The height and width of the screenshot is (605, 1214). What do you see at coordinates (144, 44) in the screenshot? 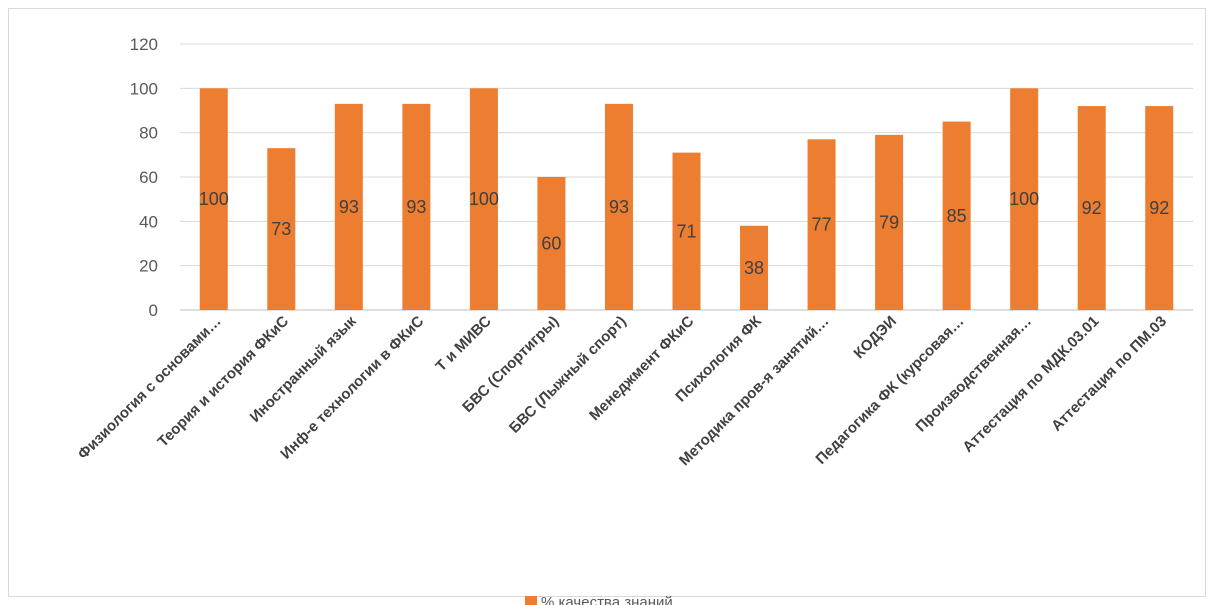
I see `y-tick-label: 120` at bounding box center [144, 44].